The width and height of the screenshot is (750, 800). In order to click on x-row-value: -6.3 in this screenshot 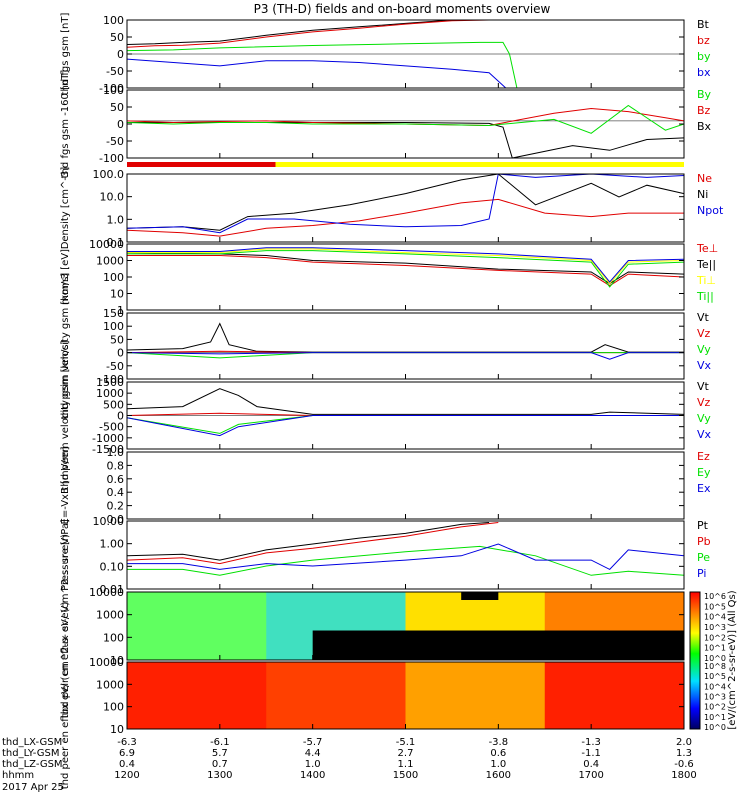, I will do `click(127, 742)`.